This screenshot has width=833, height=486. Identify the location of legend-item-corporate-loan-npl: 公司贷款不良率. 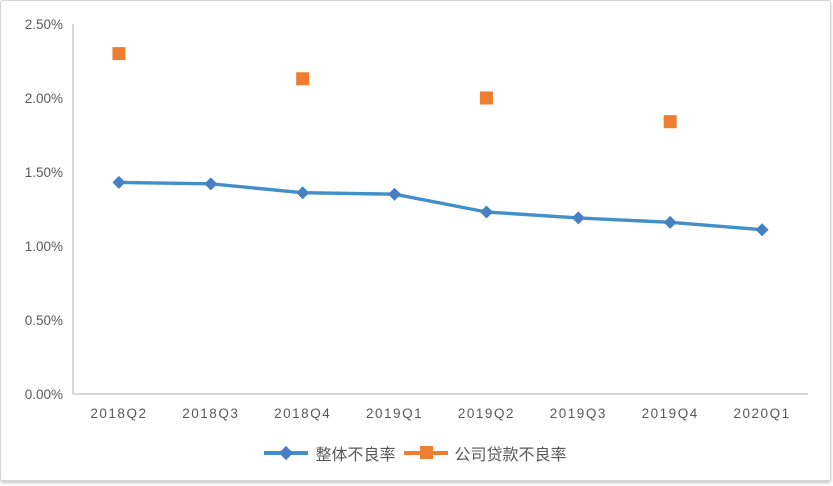
(485, 453).